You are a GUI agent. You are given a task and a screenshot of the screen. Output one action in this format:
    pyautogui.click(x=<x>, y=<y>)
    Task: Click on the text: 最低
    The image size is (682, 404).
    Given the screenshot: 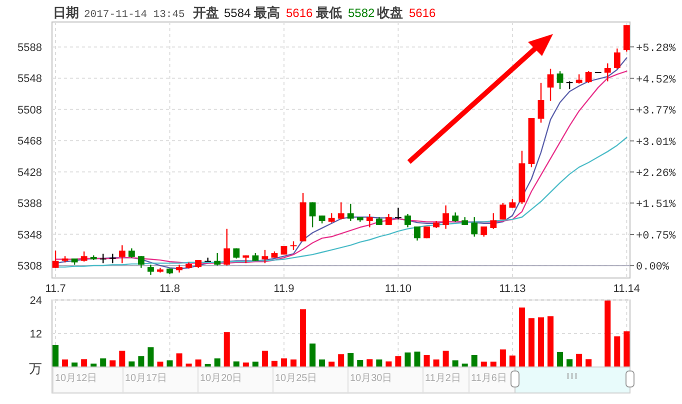 What is the action you would take?
    pyautogui.click(x=328, y=12)
    